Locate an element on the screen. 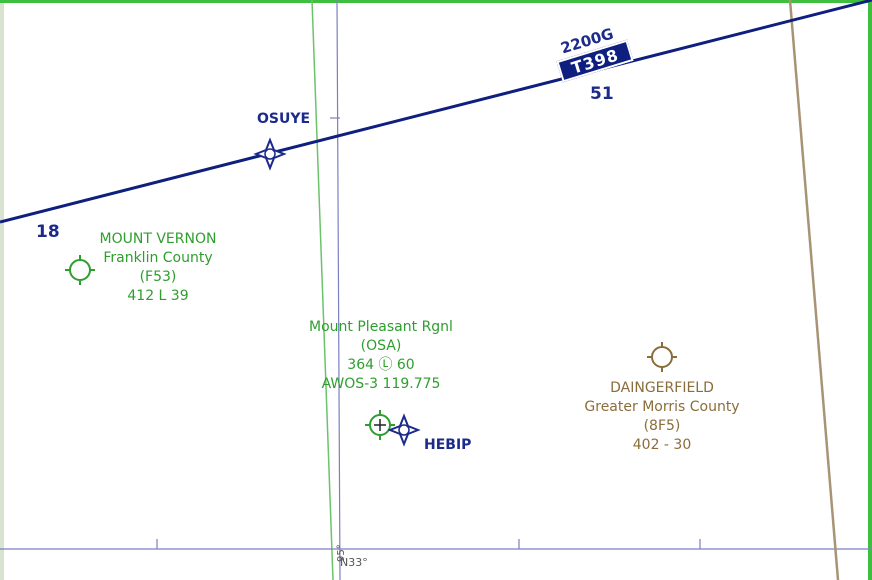 Image resolution: width=872 pixels, height=580 pixels. daingerfield-city: DAINGERFIELD is located at coordinates (662, 388).